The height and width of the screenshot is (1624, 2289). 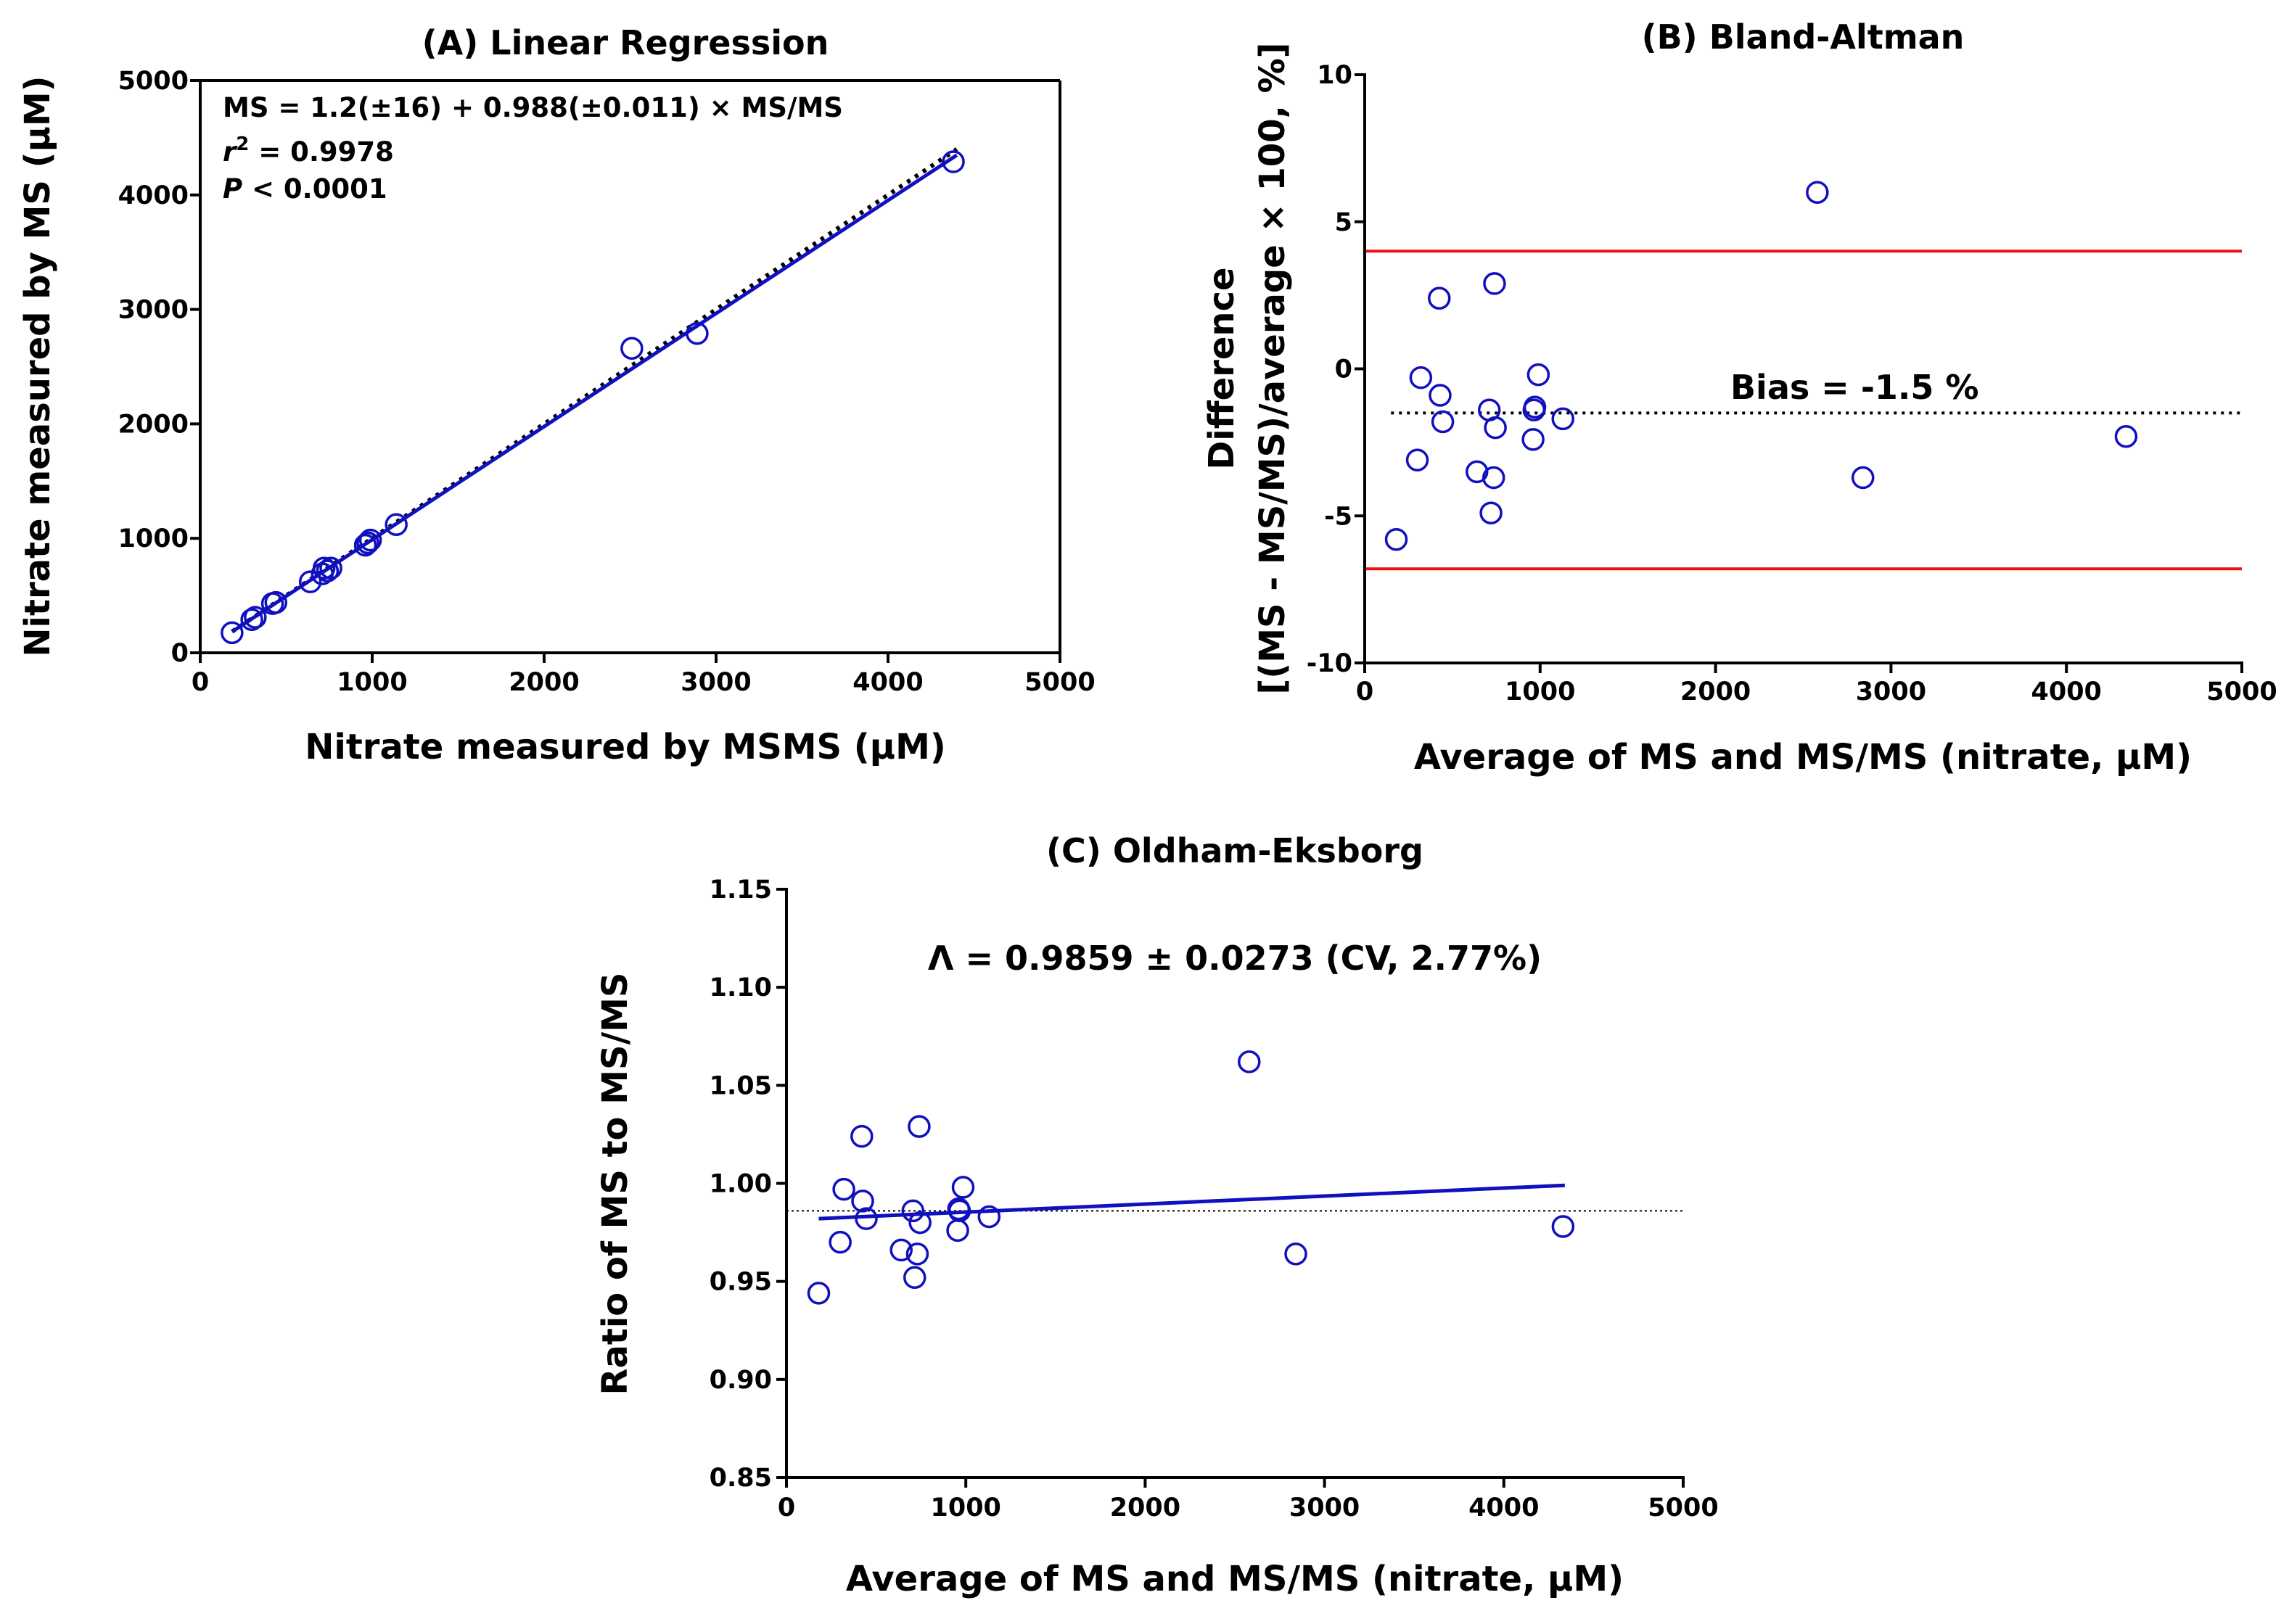 I want to click on r-symbol: r, so click(x=230, y=152).